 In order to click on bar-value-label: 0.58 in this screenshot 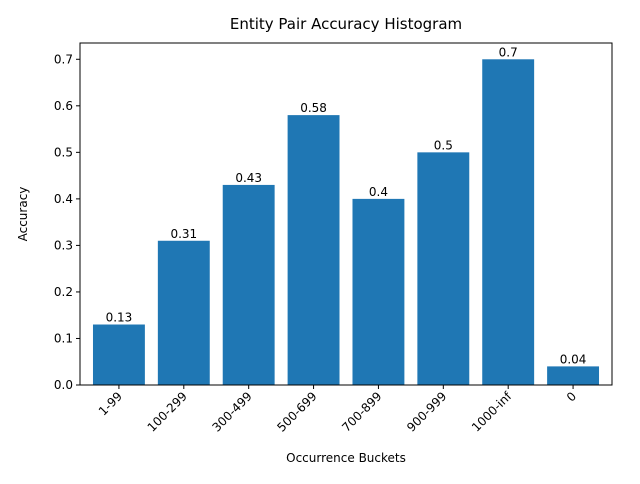, I will do `click(313, 108)`.